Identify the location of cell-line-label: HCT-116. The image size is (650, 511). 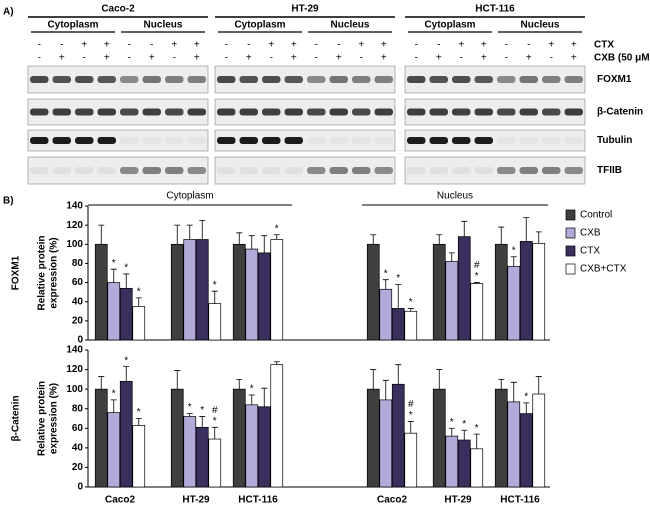
(495, 9).